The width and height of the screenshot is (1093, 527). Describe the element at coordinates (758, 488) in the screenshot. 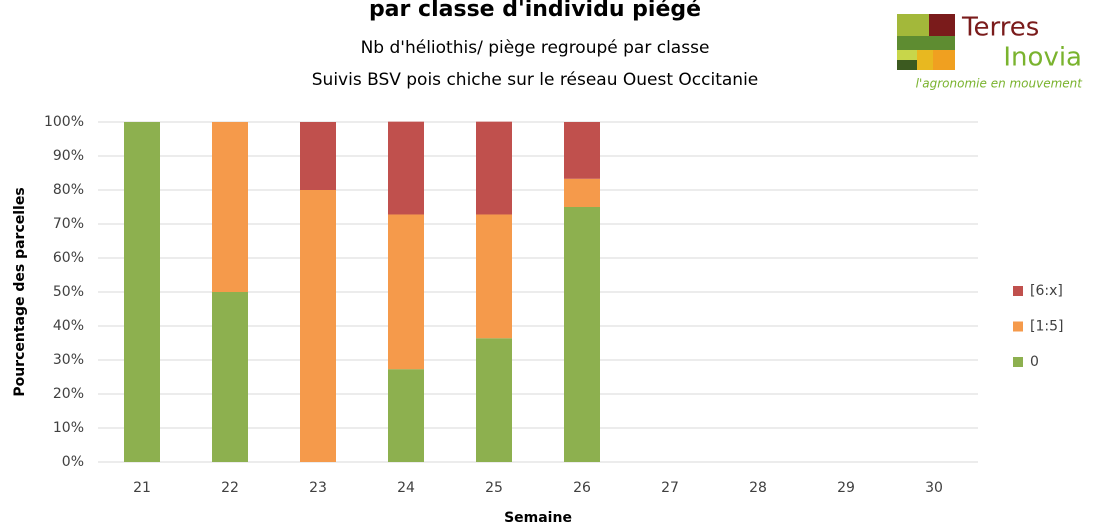

I see `x-tick-label: 28` at that location.